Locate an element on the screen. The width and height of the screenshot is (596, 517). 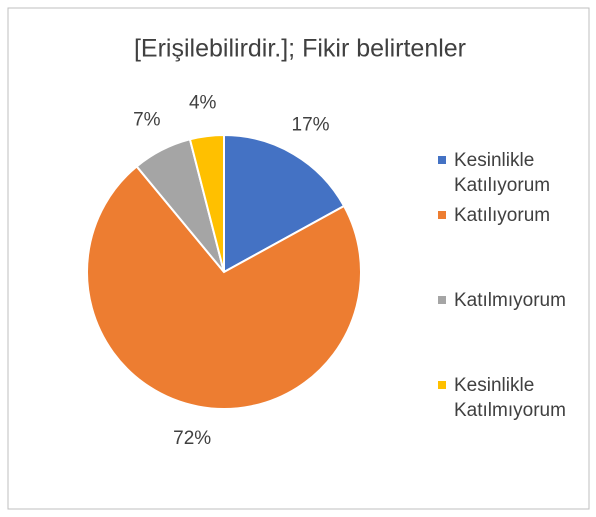
legend-item: Kesinlikle Katılıyorum is located at coordinates (503, 173).